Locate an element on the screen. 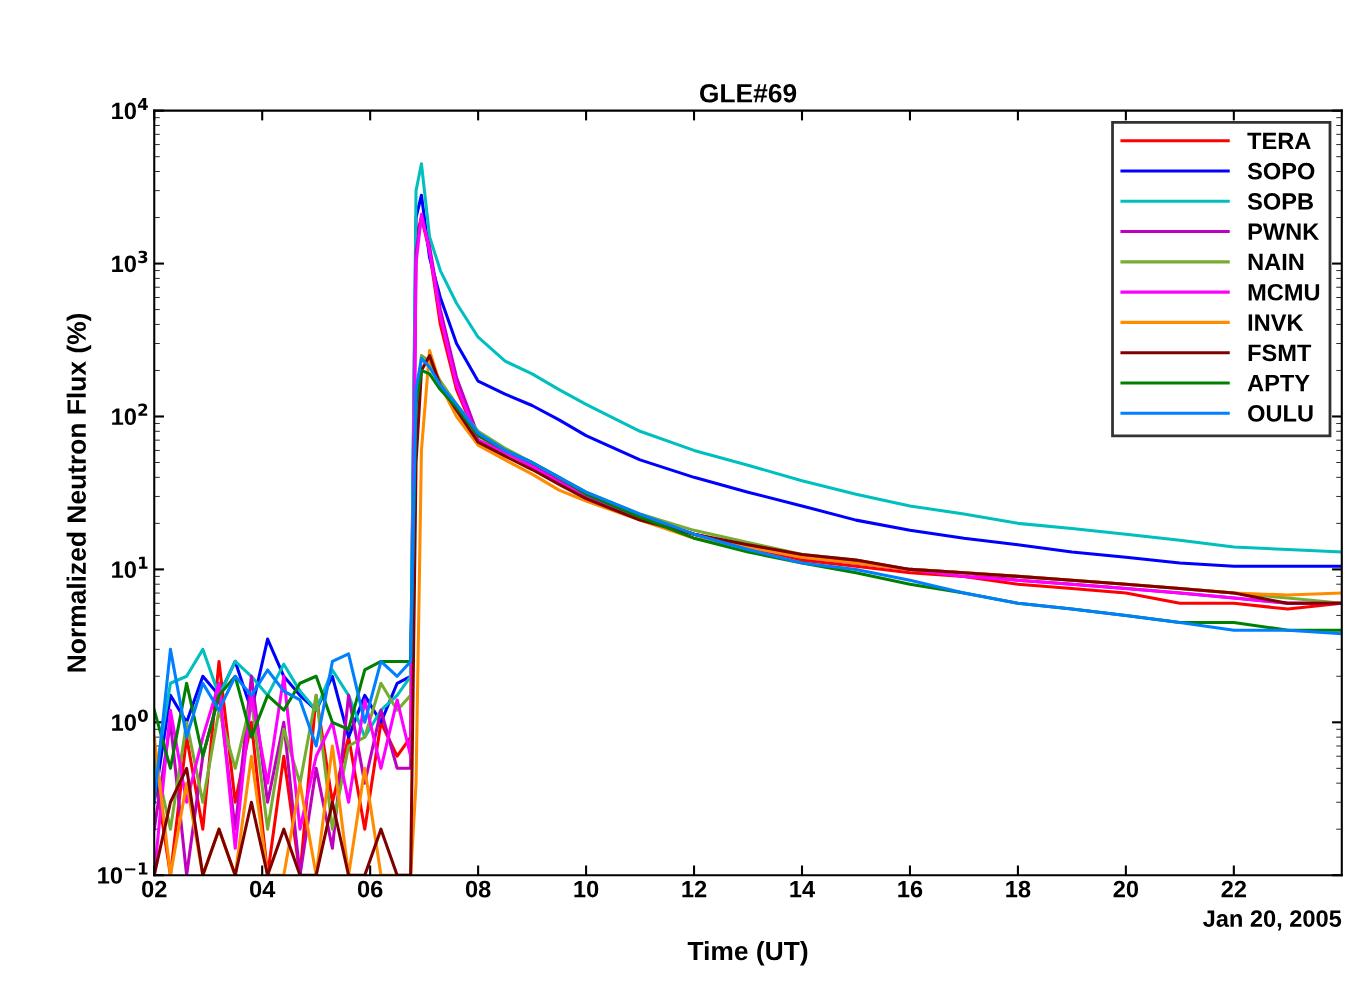  legend-label: SOPB is located at coordinates (1280, 201).